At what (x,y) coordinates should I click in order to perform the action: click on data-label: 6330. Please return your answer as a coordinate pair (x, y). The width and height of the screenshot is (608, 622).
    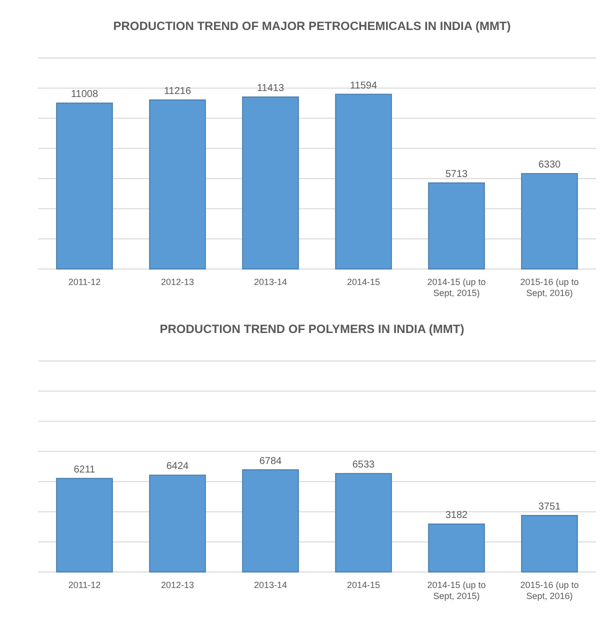
    Looking at the image, I should click on (550, 165).